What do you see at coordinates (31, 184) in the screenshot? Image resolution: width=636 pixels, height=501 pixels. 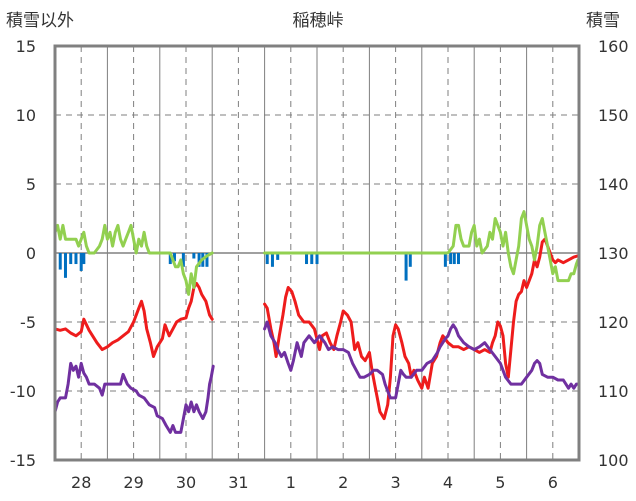 I see `left-tick-label: 5` at bounding box center [31, 184].